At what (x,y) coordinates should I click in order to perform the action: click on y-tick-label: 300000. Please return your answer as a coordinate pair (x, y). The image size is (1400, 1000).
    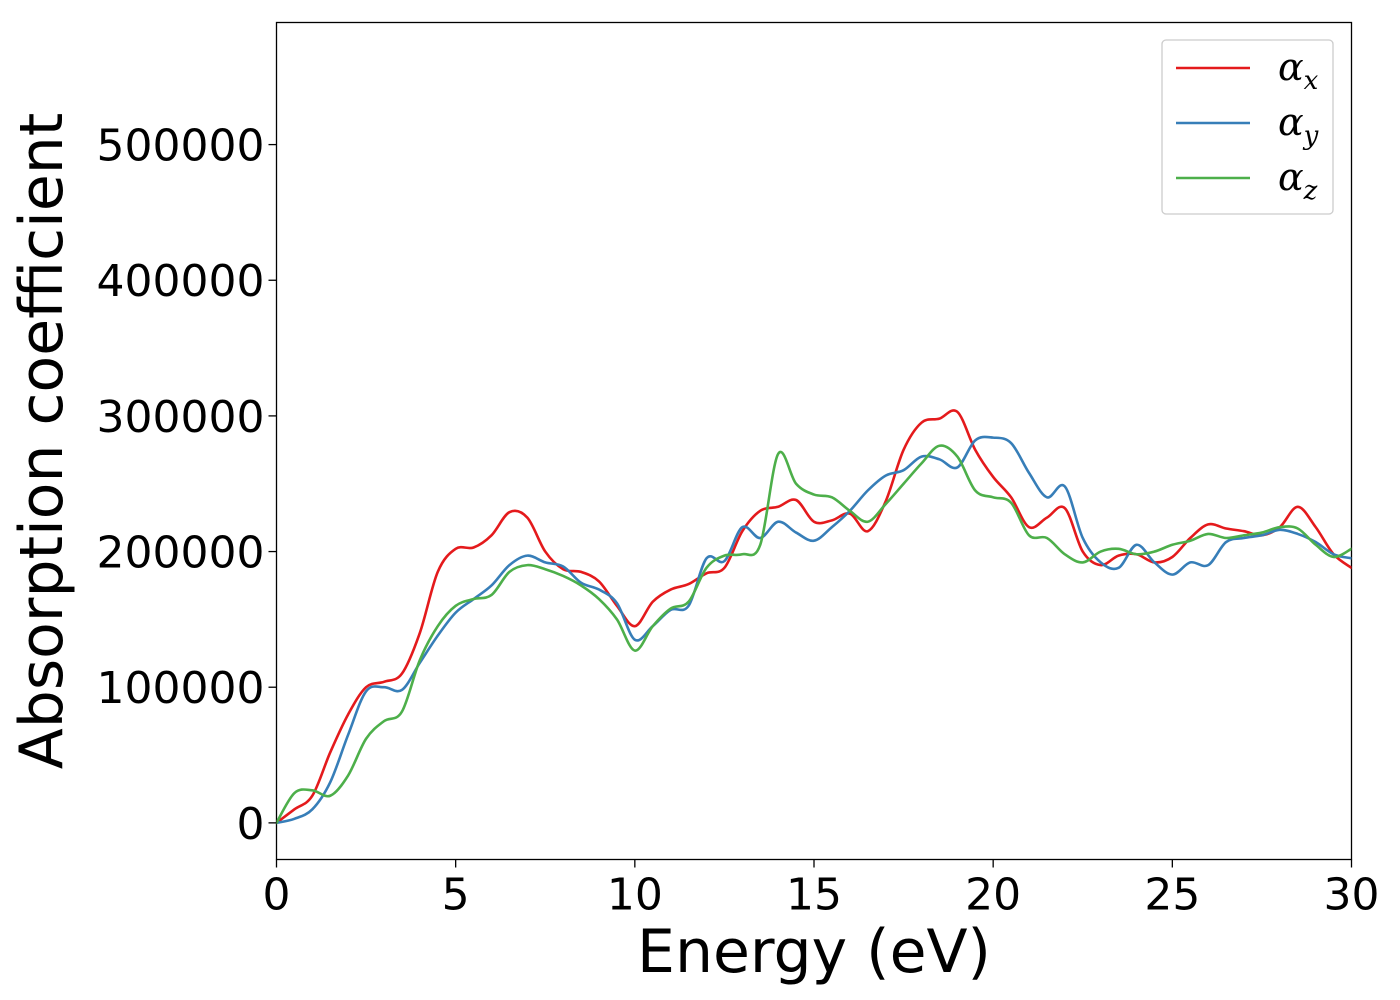
    Looking at the image, I should click on (181, 417).